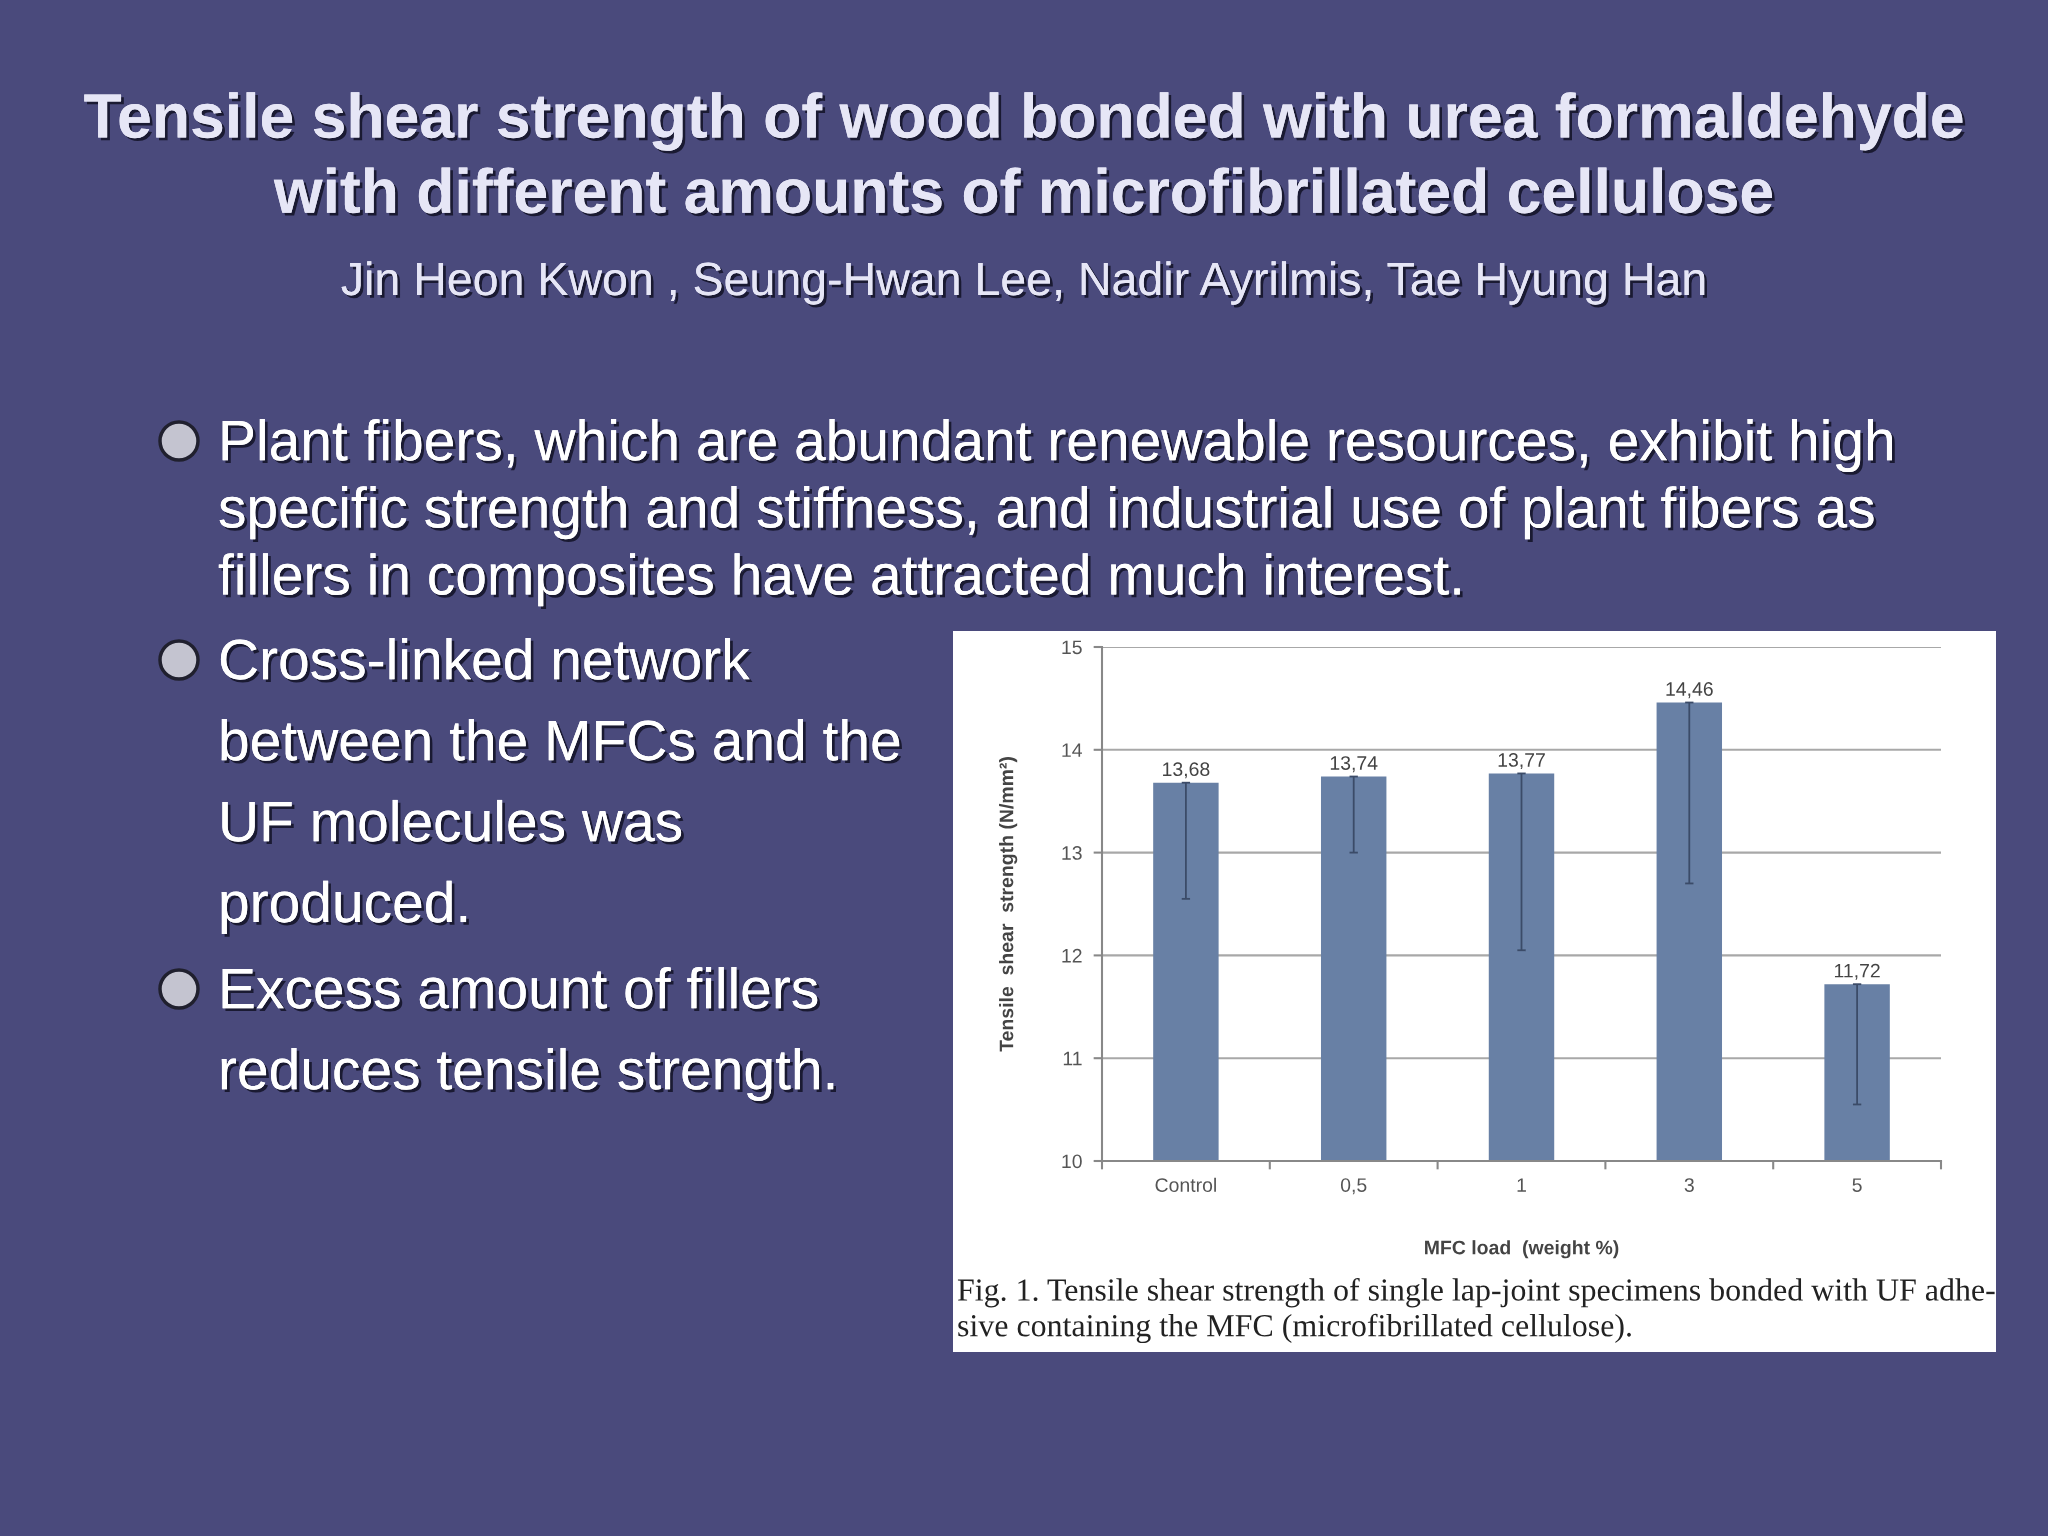 The width and height of the screenshot is (2048, 1536). What do you see at coordinates (1072, 1058) in the screenshot?
I see `y-tick-label: 11` at bounding box center [1072, 1058].